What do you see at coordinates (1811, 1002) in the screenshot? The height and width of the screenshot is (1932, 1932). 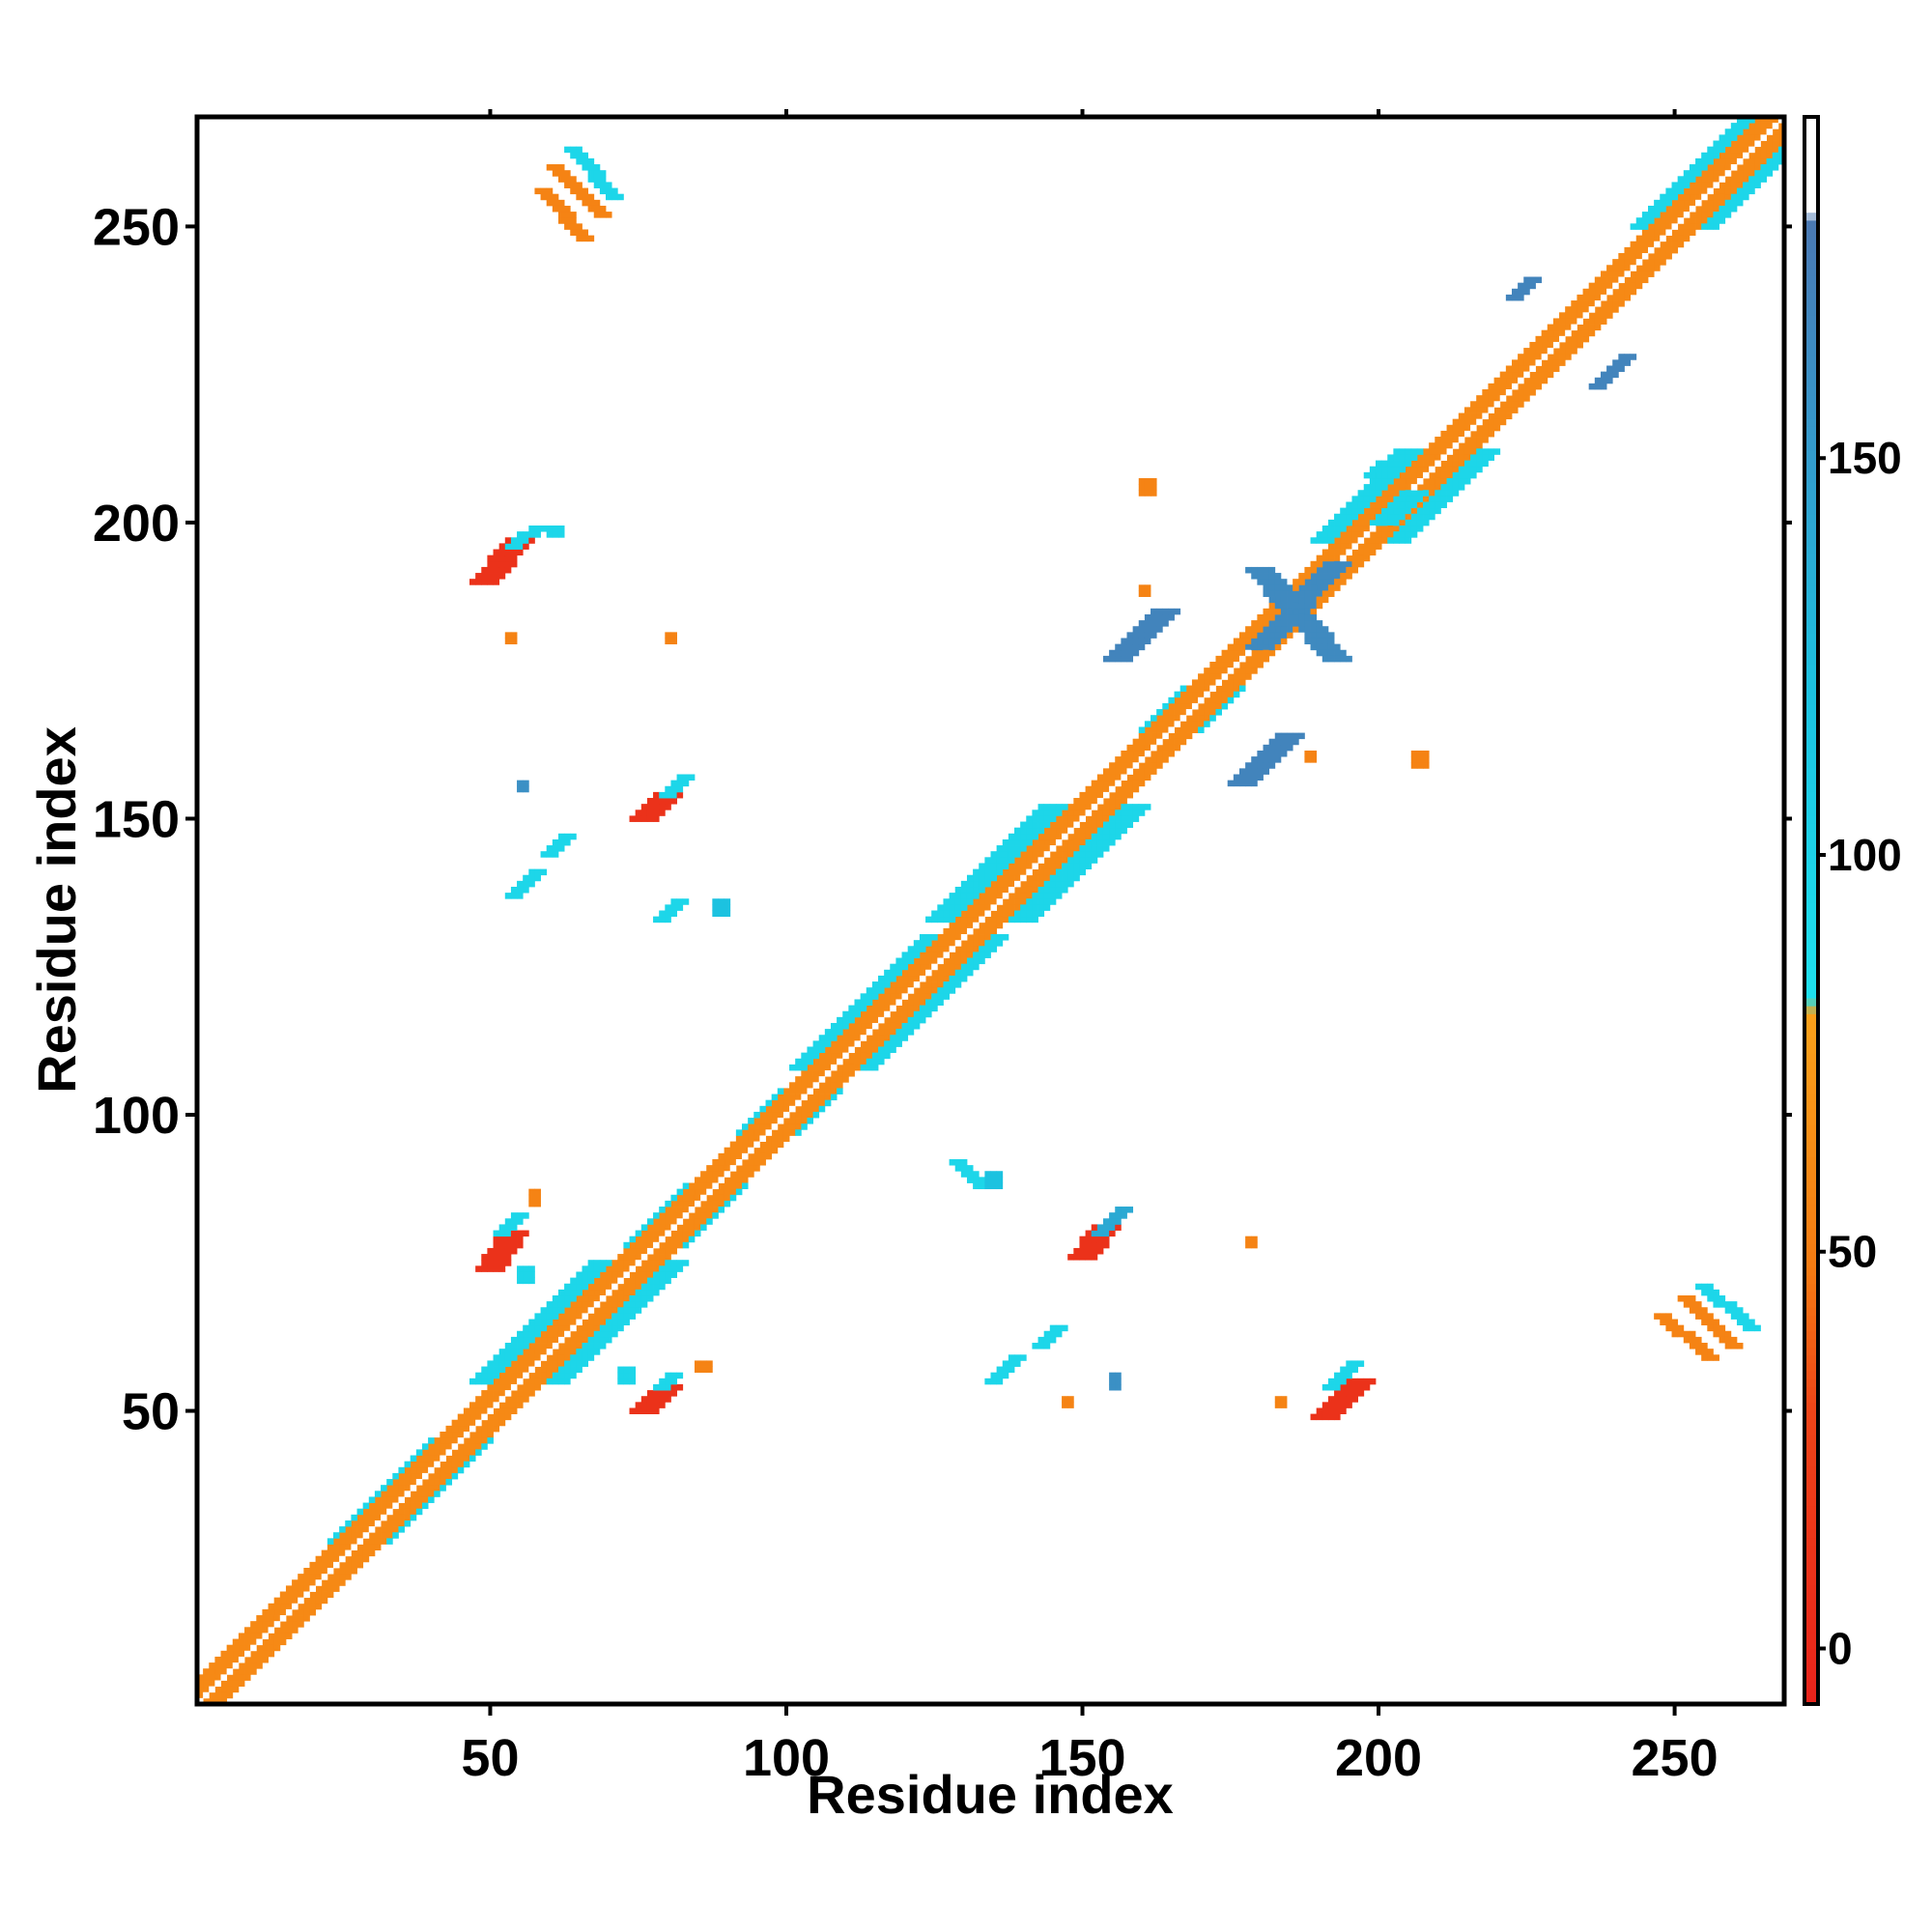 I see `colorbar-segment` at bounding box center [1811, 1002].